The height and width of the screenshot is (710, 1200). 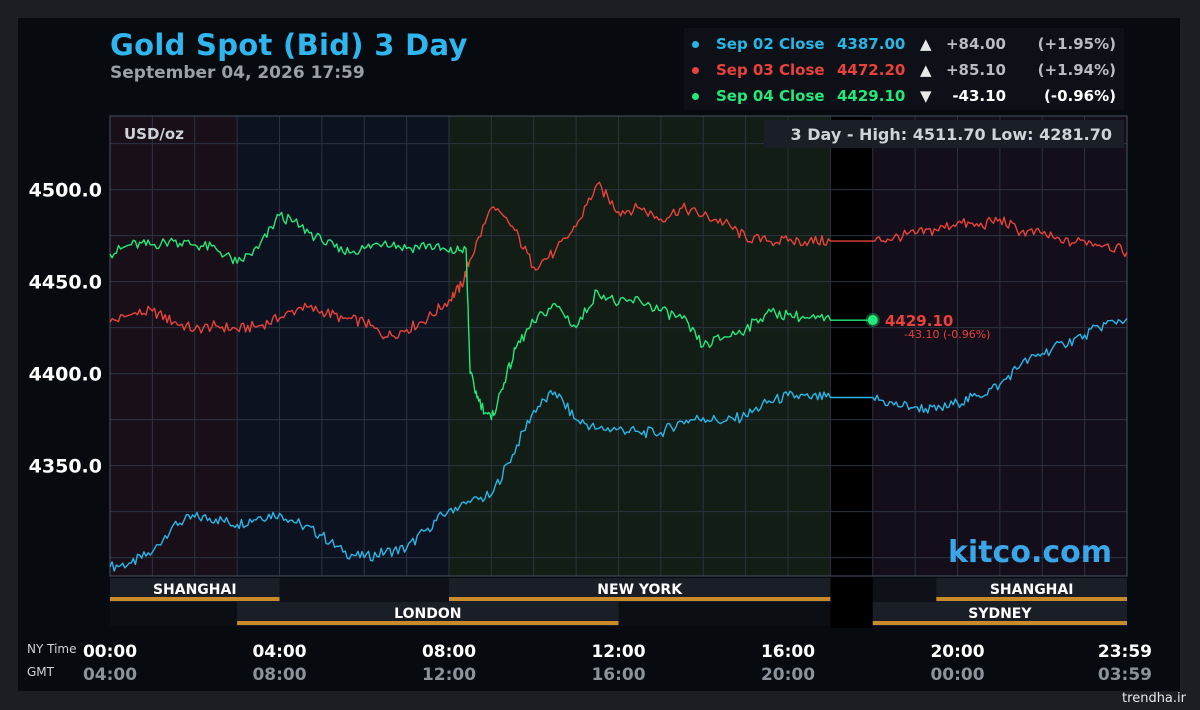 What do you see at coordinates (237, 73) in the screenshot?
I see `chart-subtitle: September 04, 2026 17:59` at bounding box center [237, 73].